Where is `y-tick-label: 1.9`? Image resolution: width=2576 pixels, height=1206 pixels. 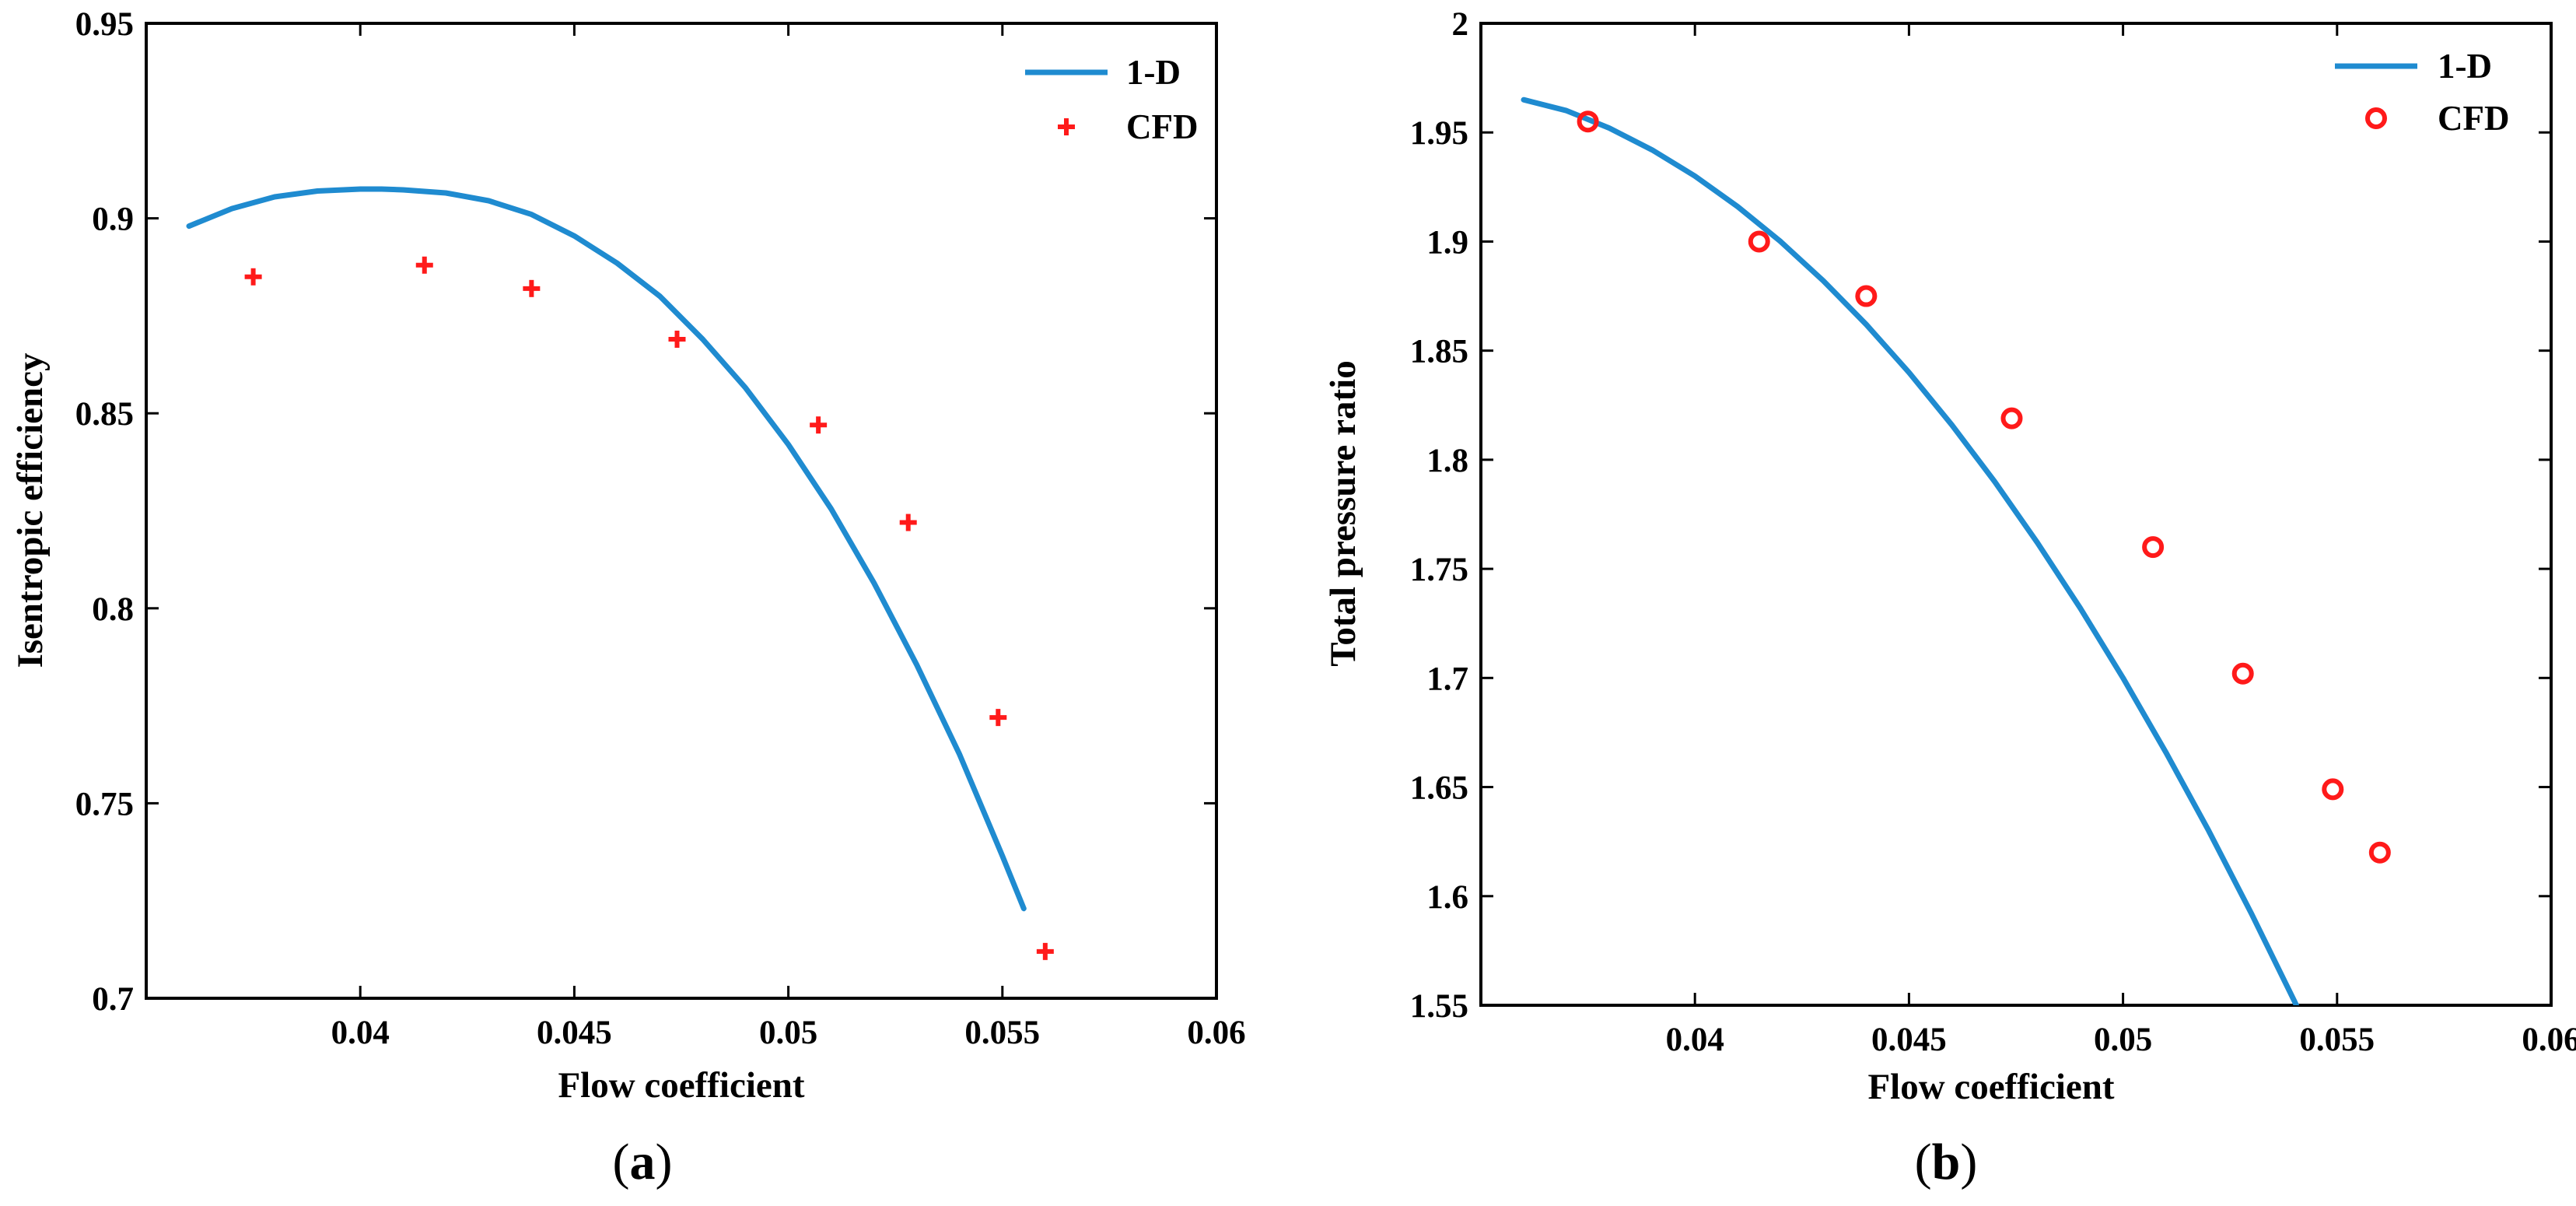
y-tick-label: 1.9 is located at coordinates (1447, 242).